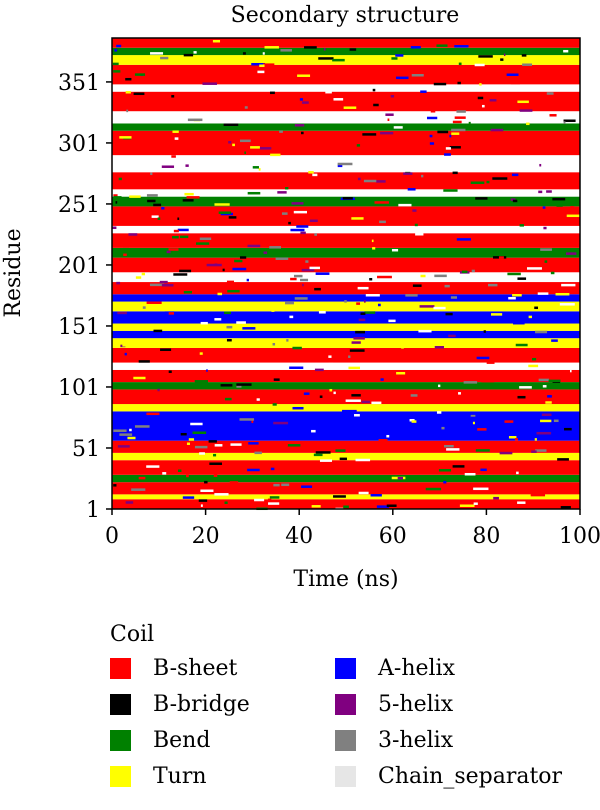 The height and width of the screenshot is (810, 600). Describe the element at coordinates (416, 740) in the screenshot. I see `legend-label: 3-helix` at that location.